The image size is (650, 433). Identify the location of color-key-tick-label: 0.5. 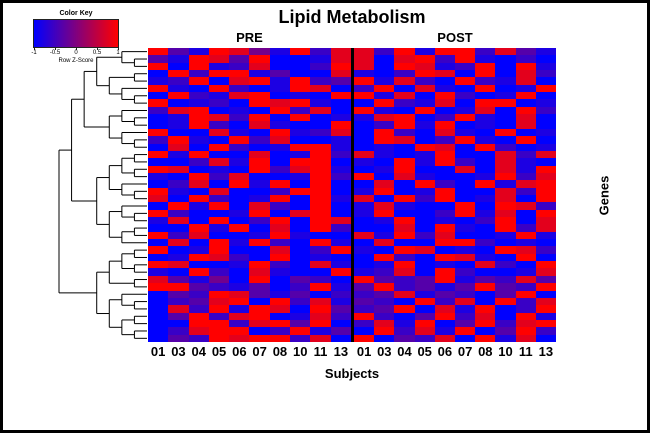
(97, 53).